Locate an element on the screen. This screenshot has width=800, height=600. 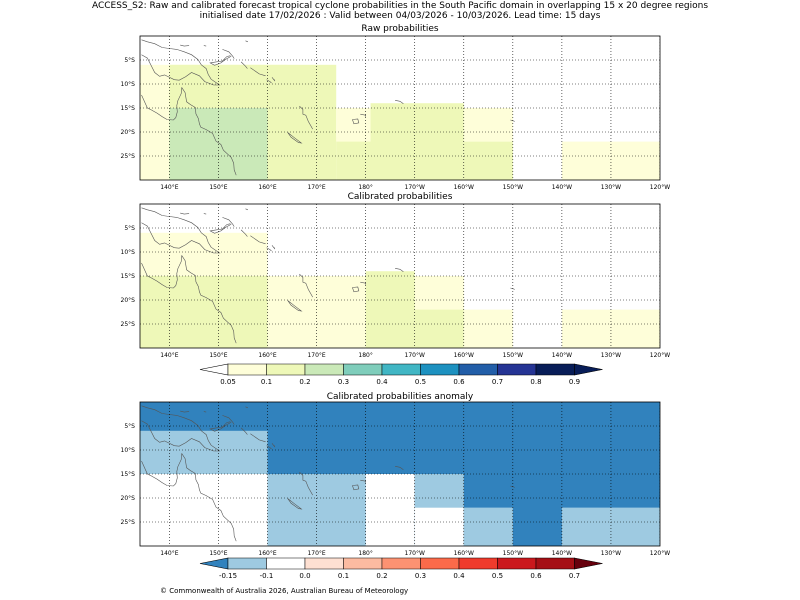
panel-title-calibrated: Calibrated probabilities is located at coordinates (400, 197).